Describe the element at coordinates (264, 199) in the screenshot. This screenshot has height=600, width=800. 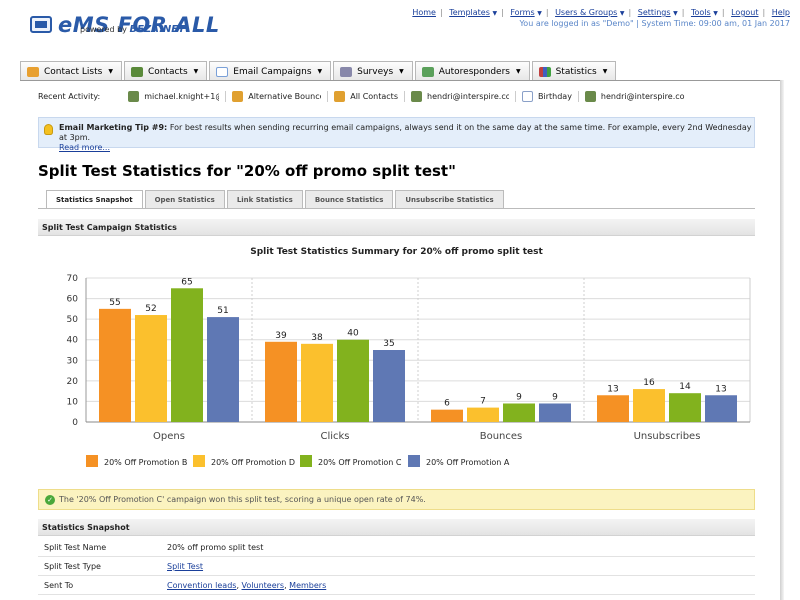
I see `tab-link-statistics: Link Statistics` at that location.